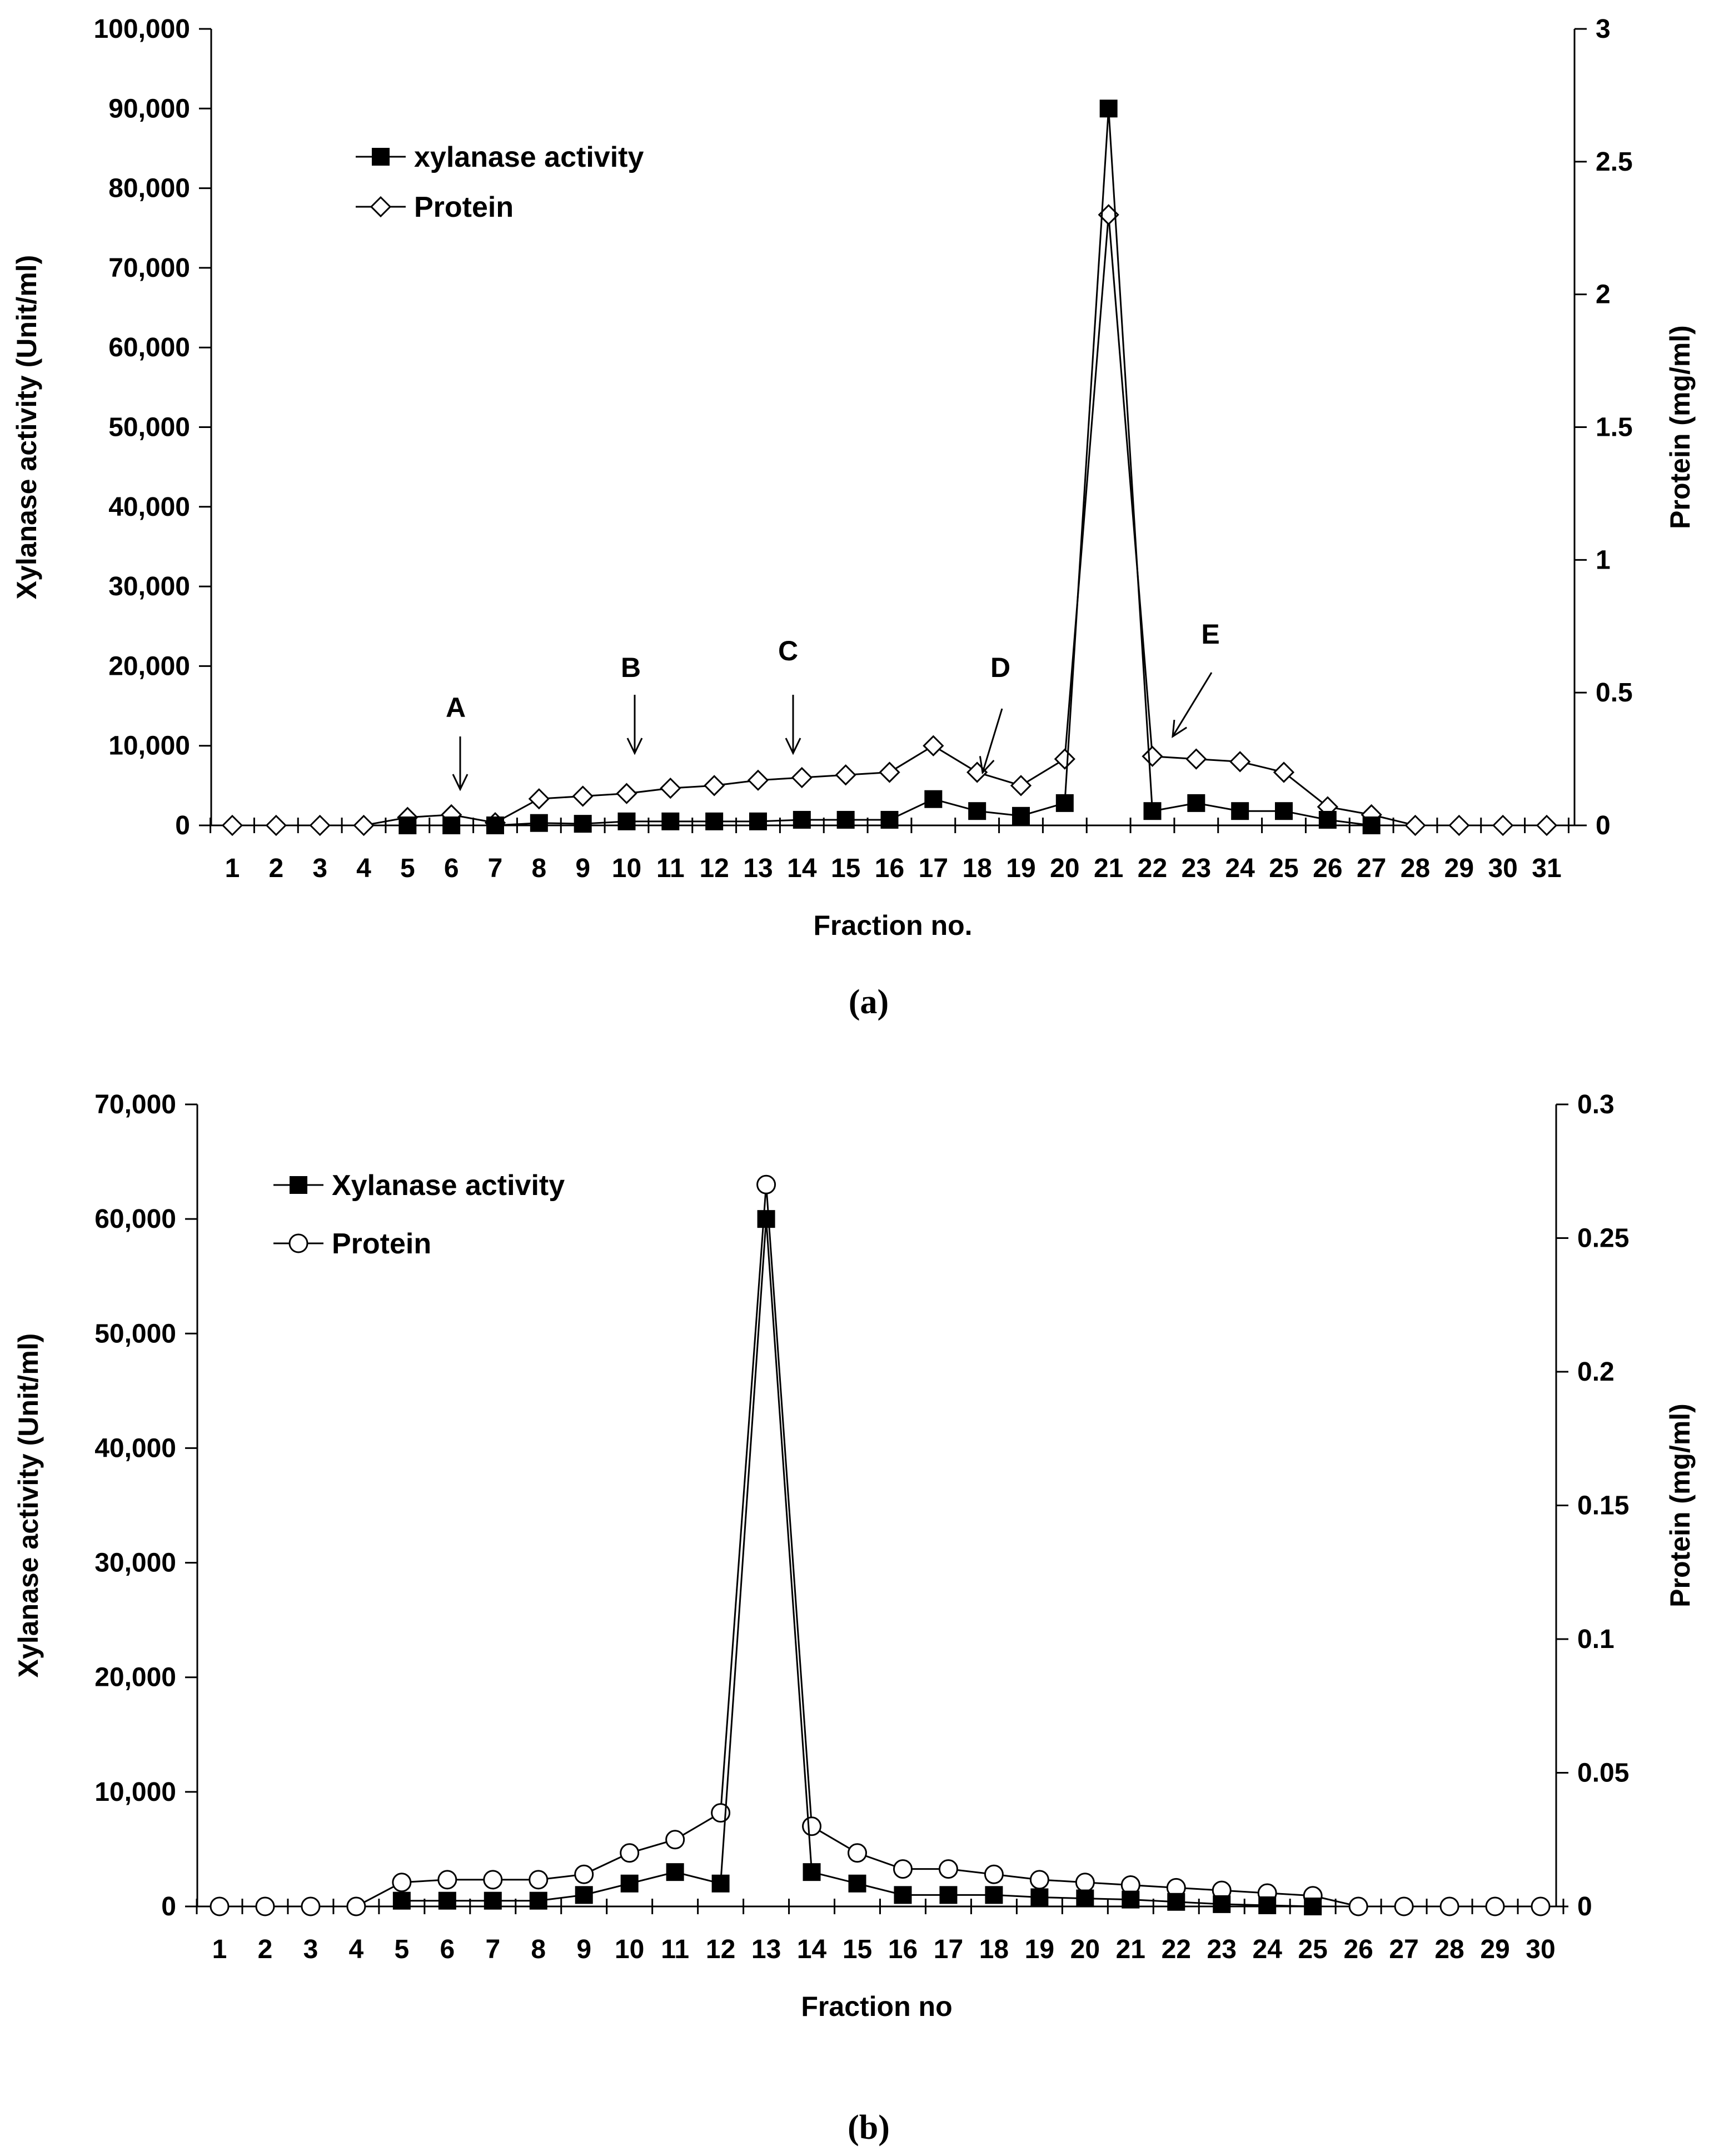  Describe the element at coordinates (987, 765) in the screenshot. I see `chart-a-annotation-arrowhead-d` at that location.